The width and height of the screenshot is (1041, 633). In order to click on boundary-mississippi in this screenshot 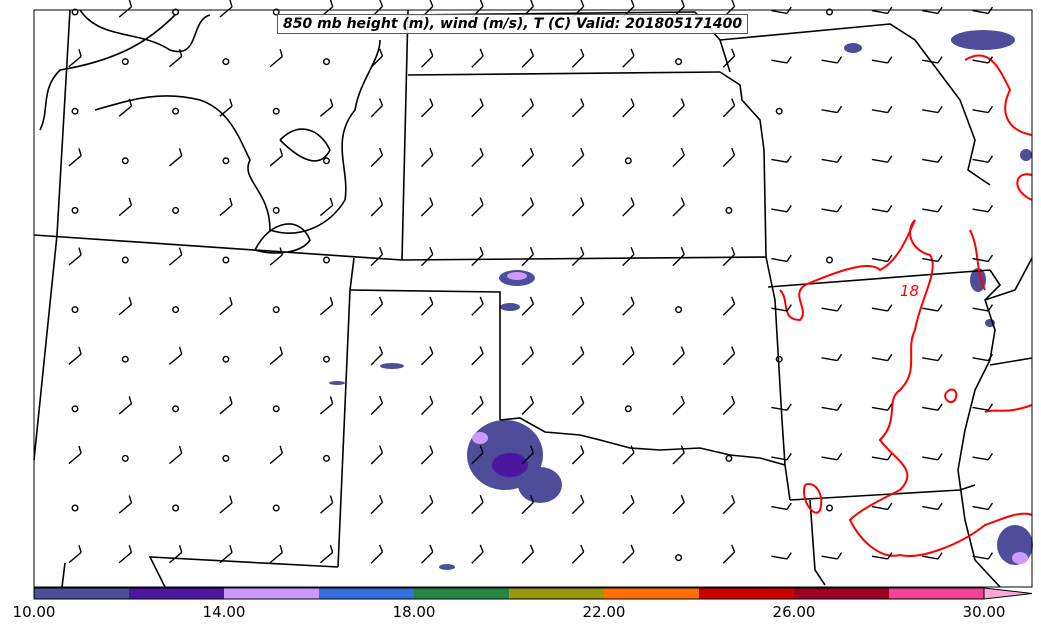, I will do `click(979, 428)`.